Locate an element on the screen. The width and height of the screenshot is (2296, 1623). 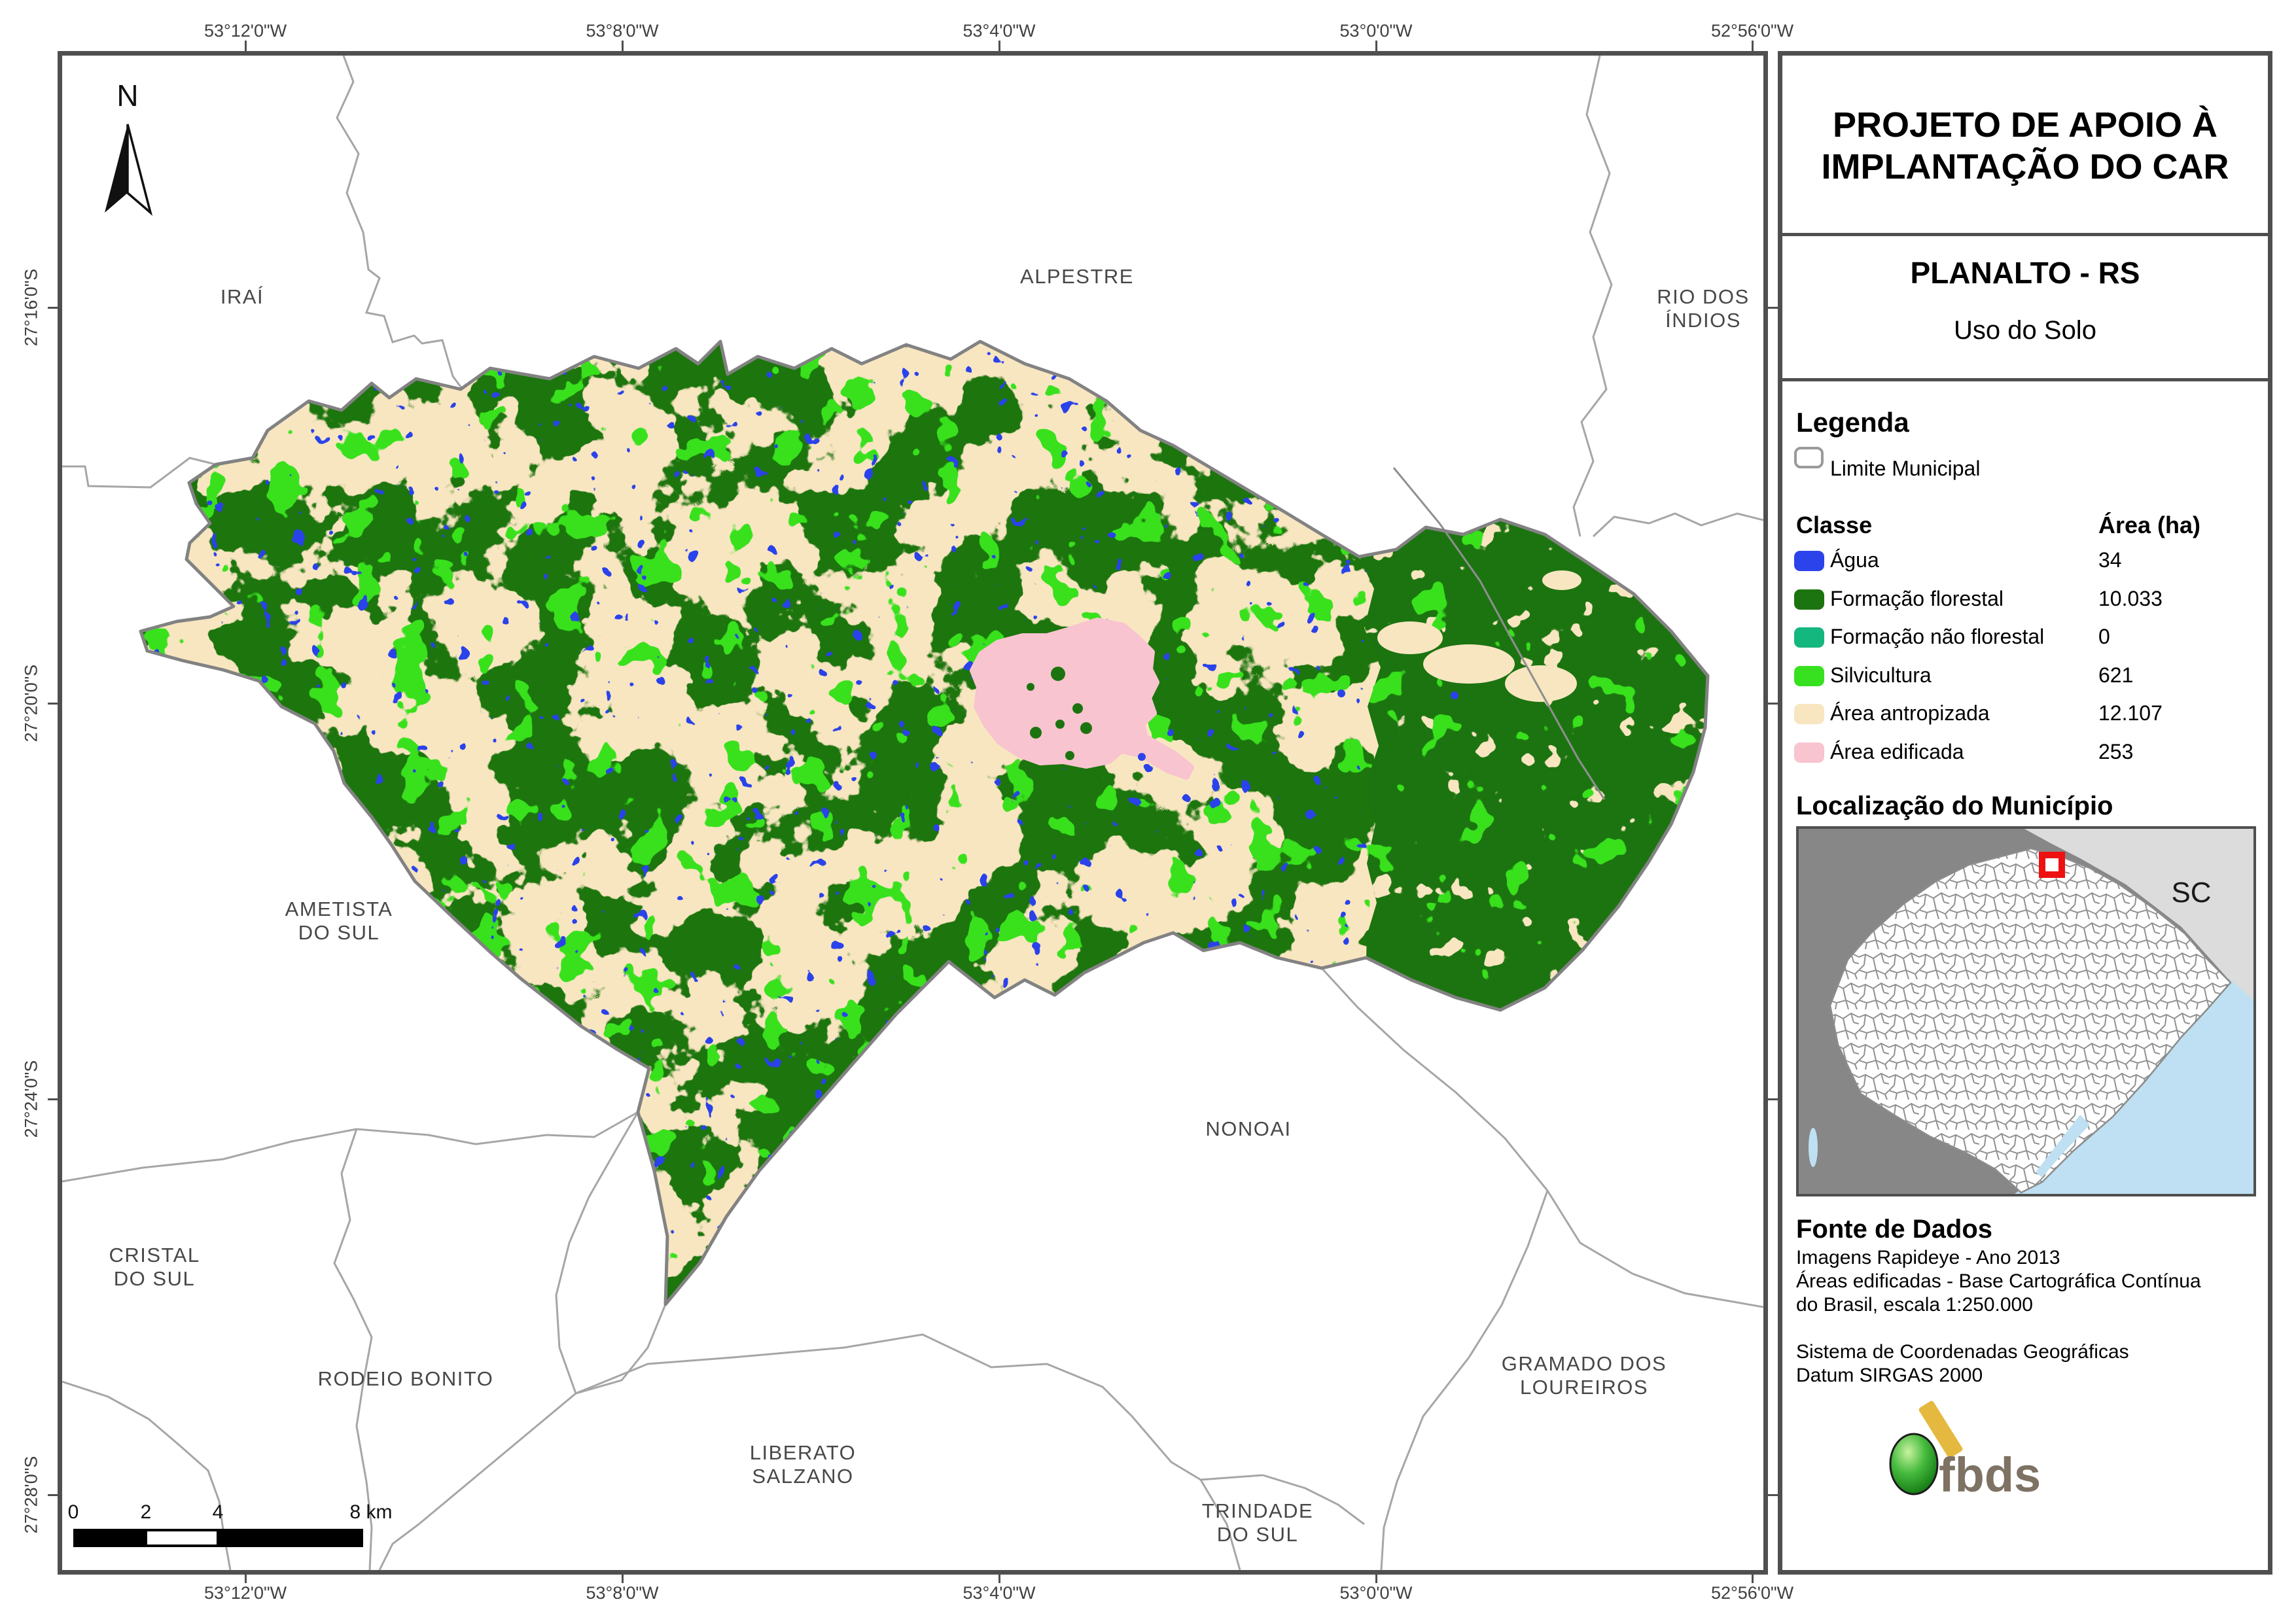
coord-left-1: 27°20'0"S is located at coordinates (31, 703).